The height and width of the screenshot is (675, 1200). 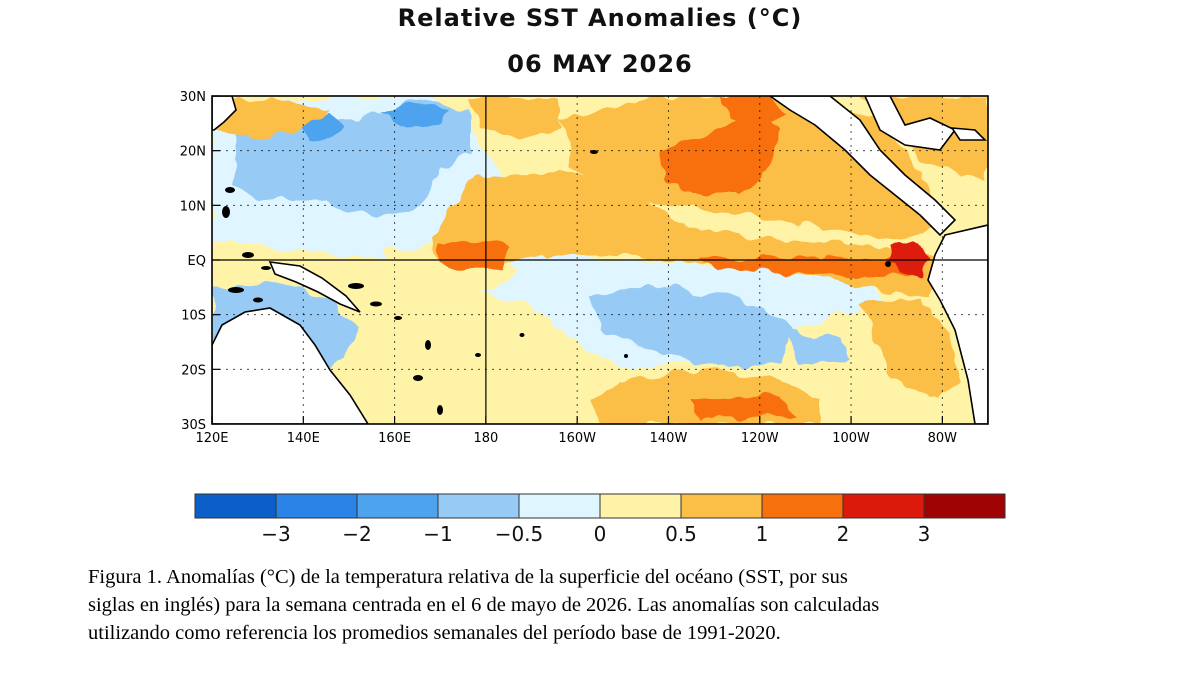 I want to click on colorbar-tick-label: 1, so click(x=762, y=534).